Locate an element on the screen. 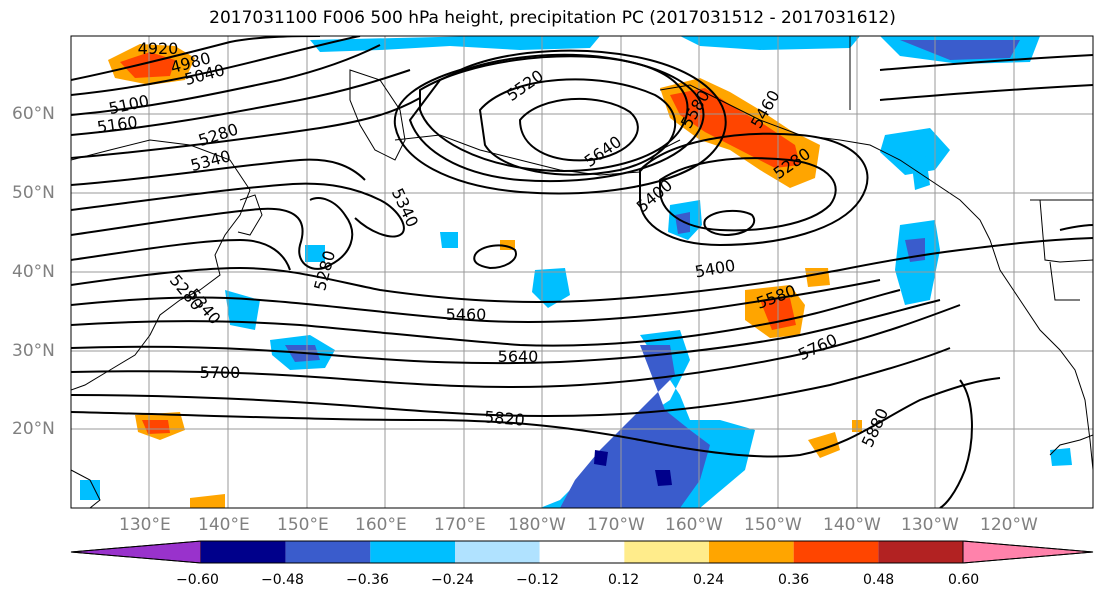  colorbar-outline is located at coordinates (582, 552).